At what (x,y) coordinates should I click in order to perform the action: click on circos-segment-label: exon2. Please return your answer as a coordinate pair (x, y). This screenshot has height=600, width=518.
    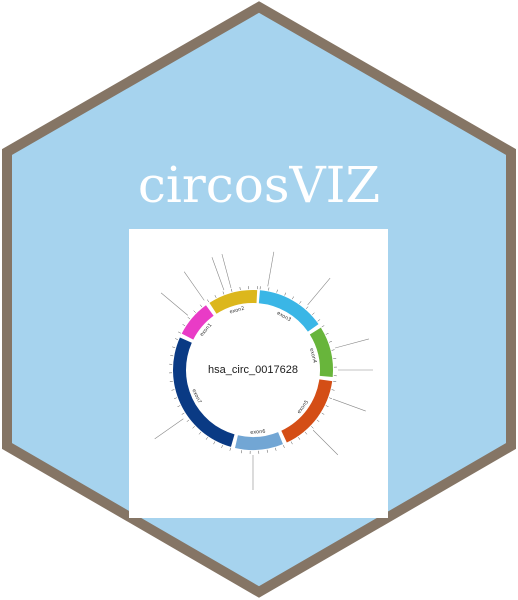
    Looking at the image, I should click on (237, 311).